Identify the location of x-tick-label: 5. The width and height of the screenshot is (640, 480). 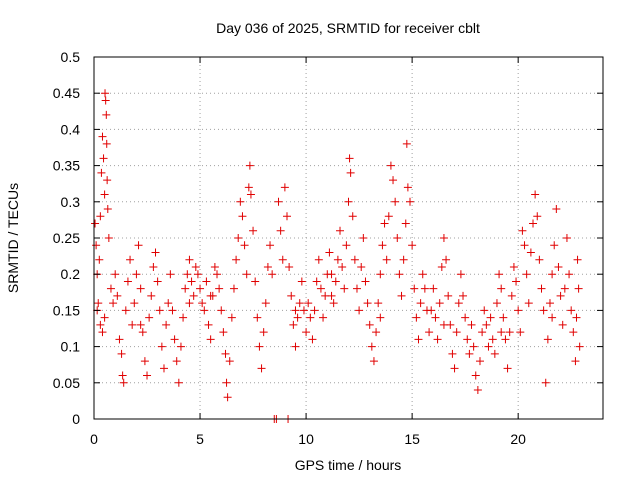
(200, 439).